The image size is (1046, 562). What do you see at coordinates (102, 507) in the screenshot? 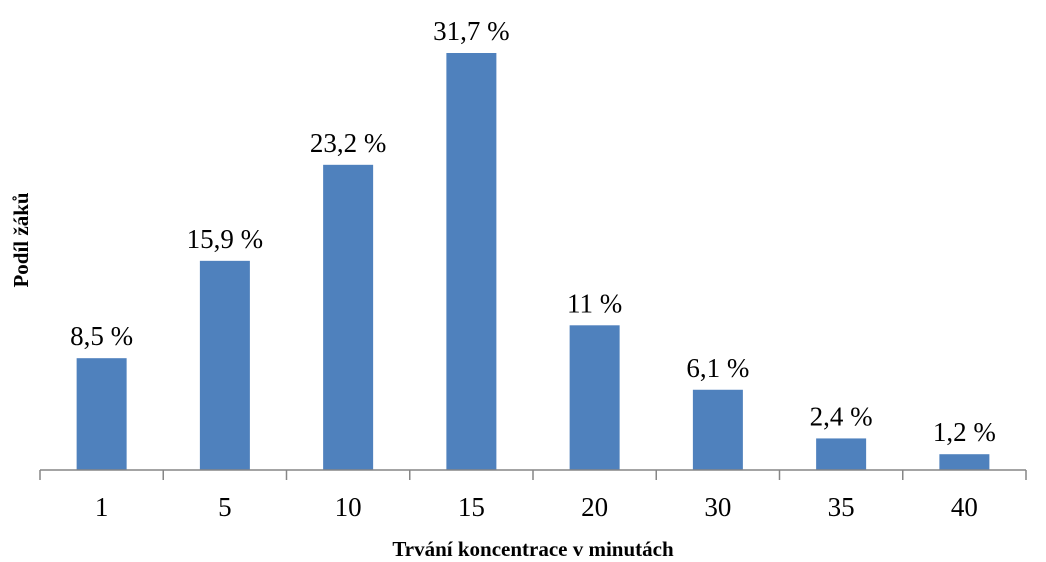
I see `x-tick-label-1: 1` at bounding box center [102, 507].